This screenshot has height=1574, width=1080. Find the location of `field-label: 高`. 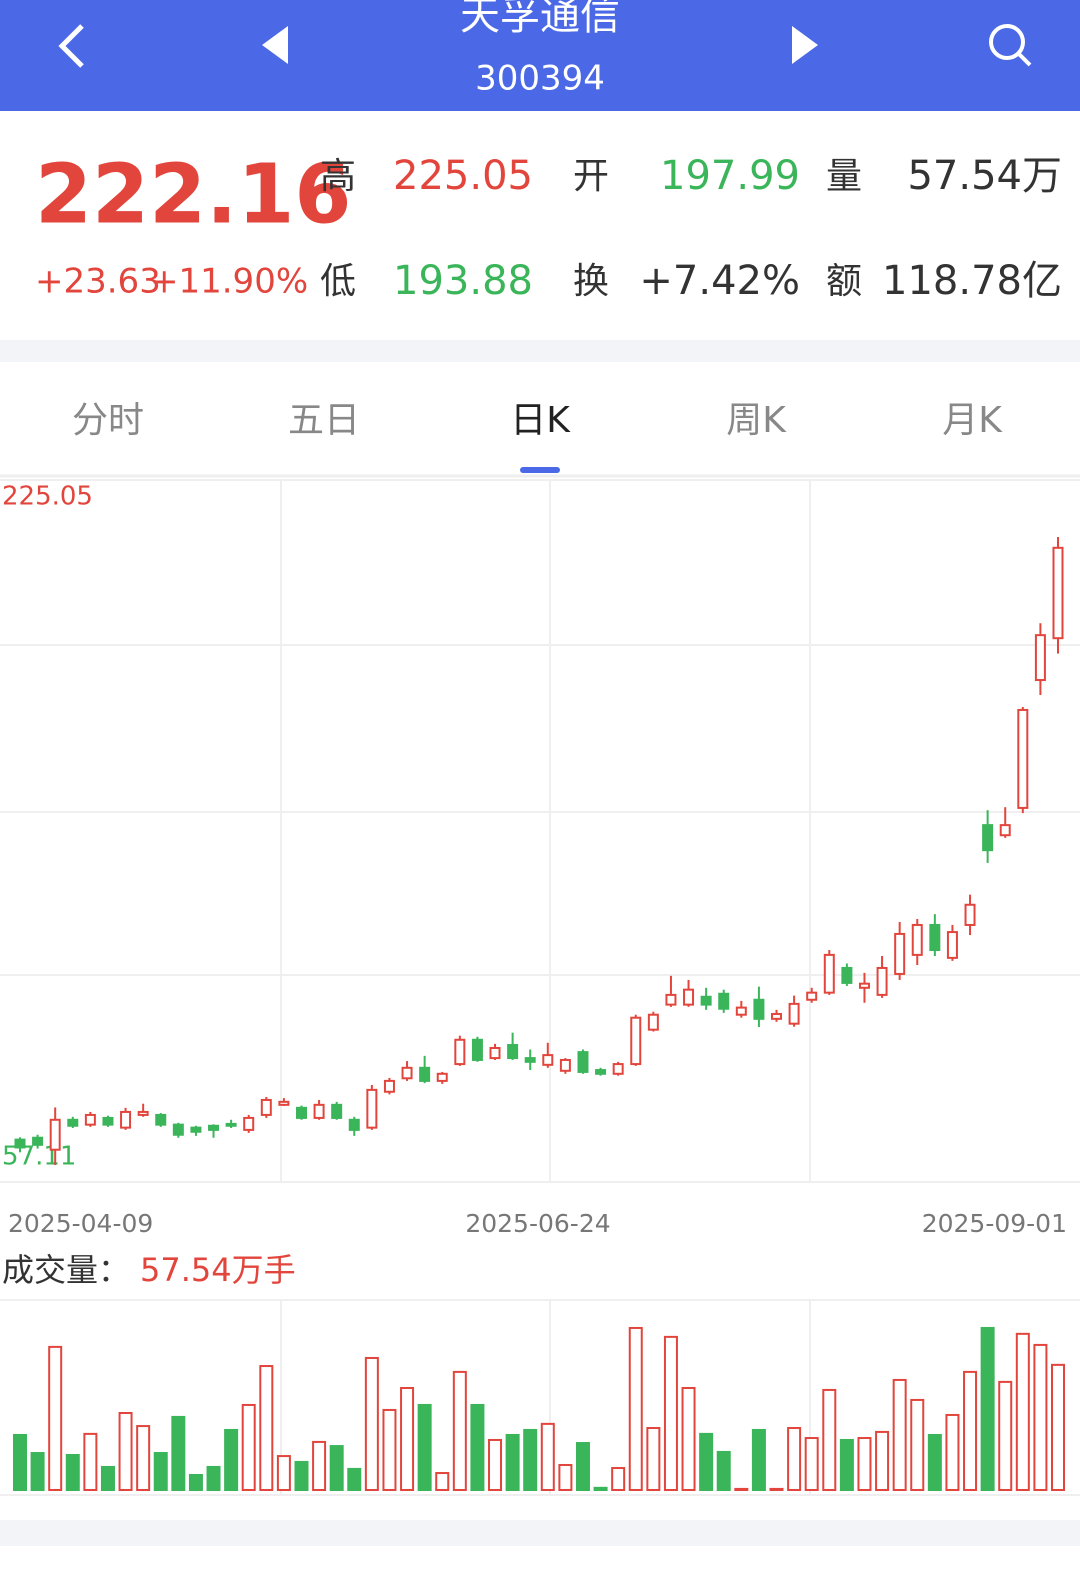

field-label: 高 is located at coordinates (338, 176).